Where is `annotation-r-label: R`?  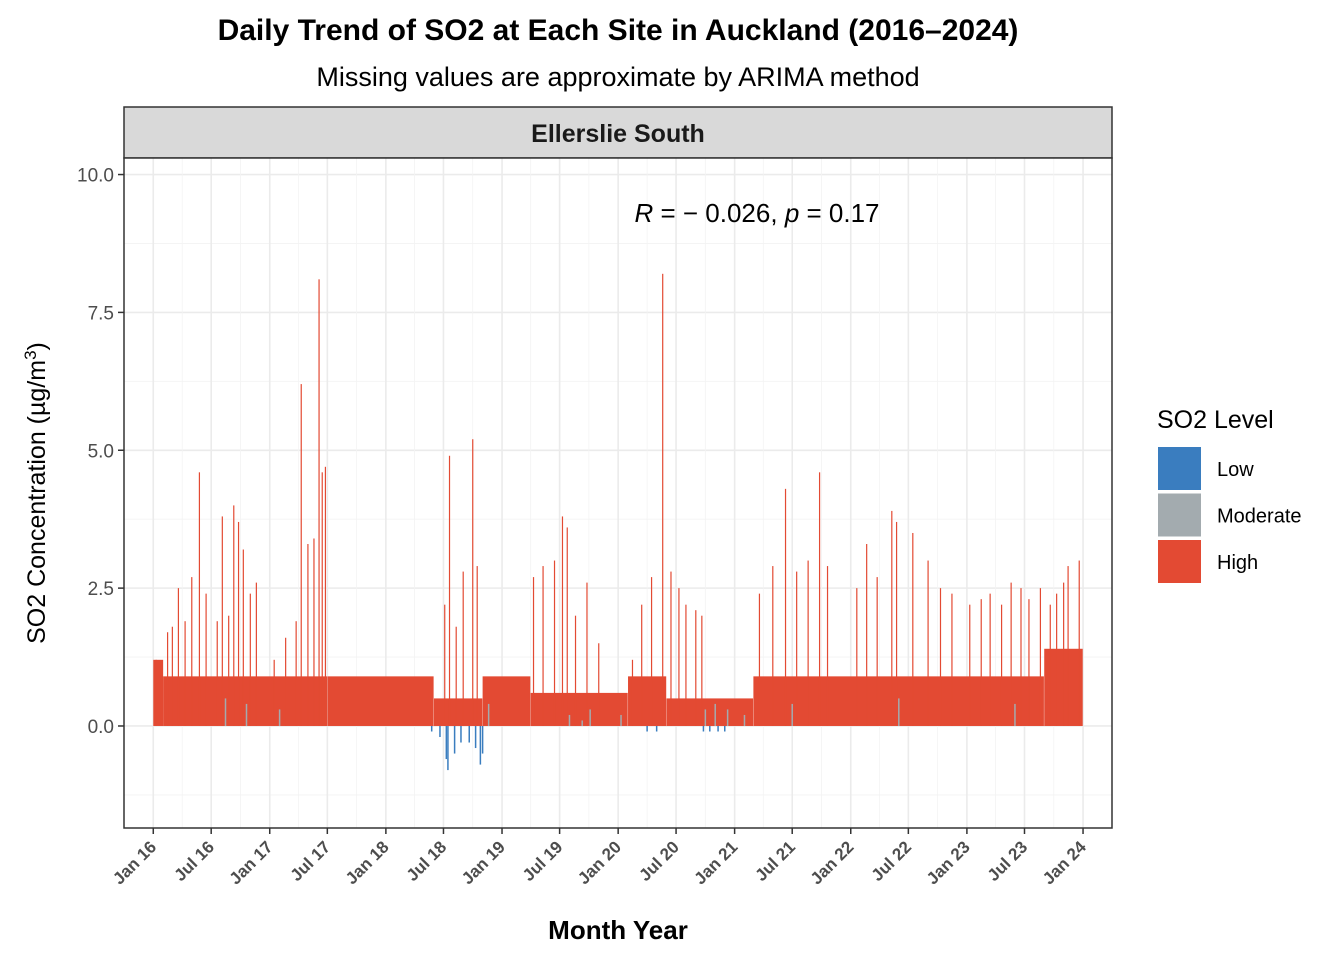 annotation-r-label: R is located at coordinates (643, 213).